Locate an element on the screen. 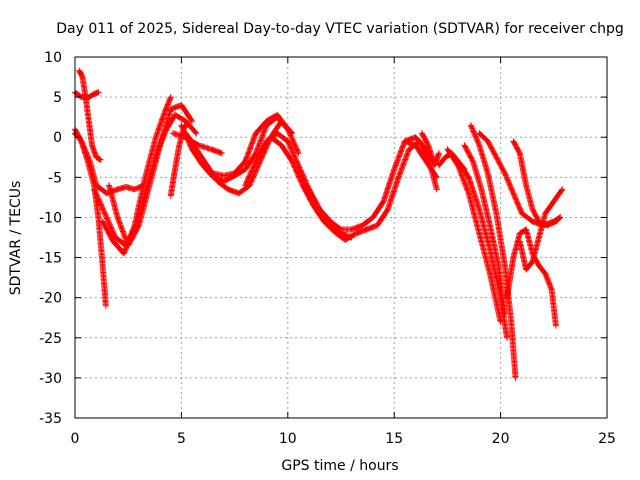  y-tick-label: -20 is located at coordinates (50, 299).